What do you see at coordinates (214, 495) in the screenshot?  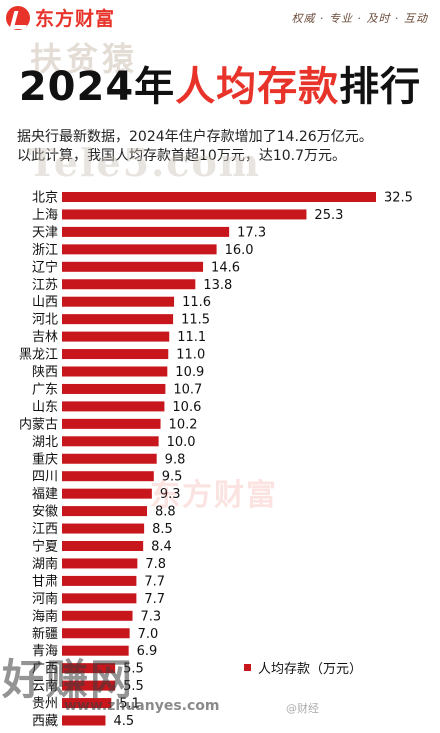 I see `watermark-center: 东方财富` at bounding box center [214, 495].